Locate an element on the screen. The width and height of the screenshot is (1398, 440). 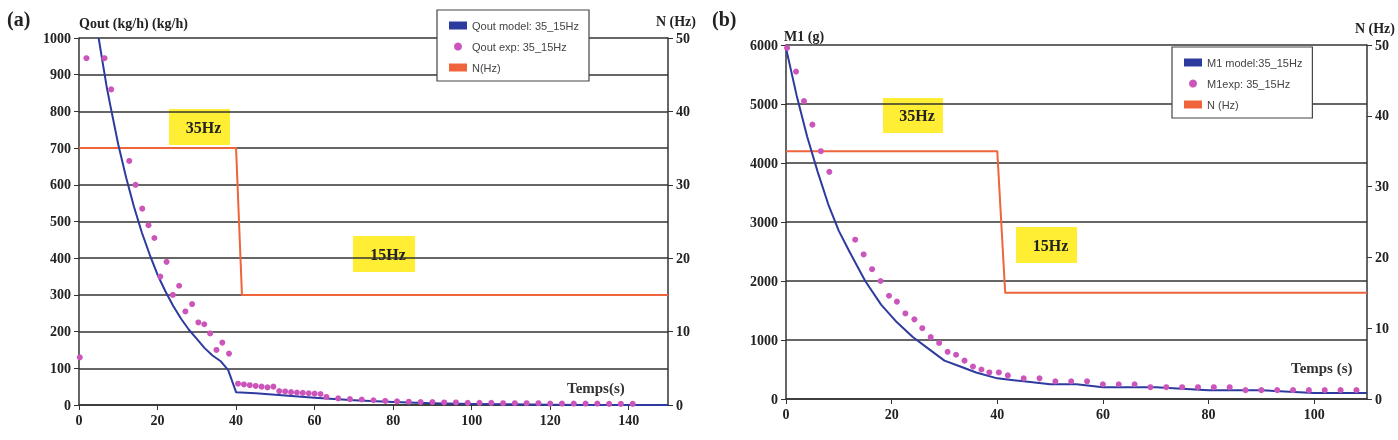
y-axis-title: M1 (g) is located at coordinates (804, 36).